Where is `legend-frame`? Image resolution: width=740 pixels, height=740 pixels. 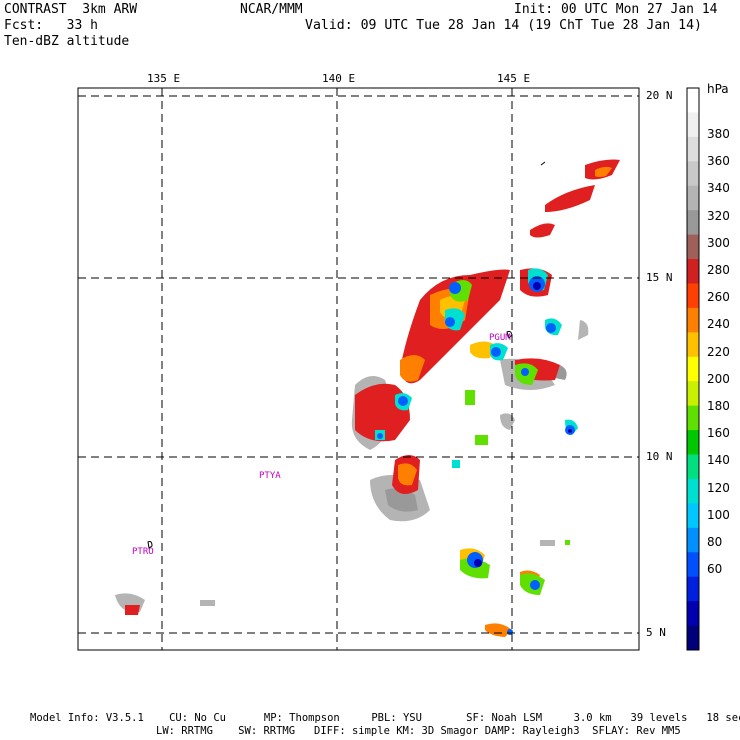
legend-frame is located at coordinates (693, 369).